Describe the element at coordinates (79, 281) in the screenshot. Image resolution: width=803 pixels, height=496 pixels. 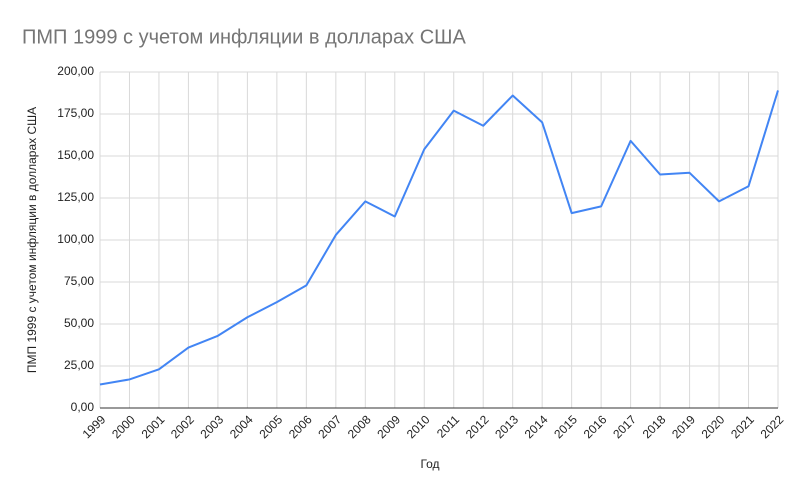
I see `y-tick-label: 75,00` at that location.